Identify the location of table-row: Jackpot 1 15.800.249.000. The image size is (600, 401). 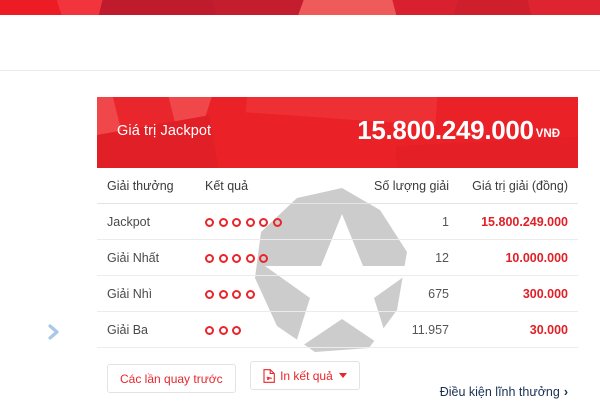
(337, 221).